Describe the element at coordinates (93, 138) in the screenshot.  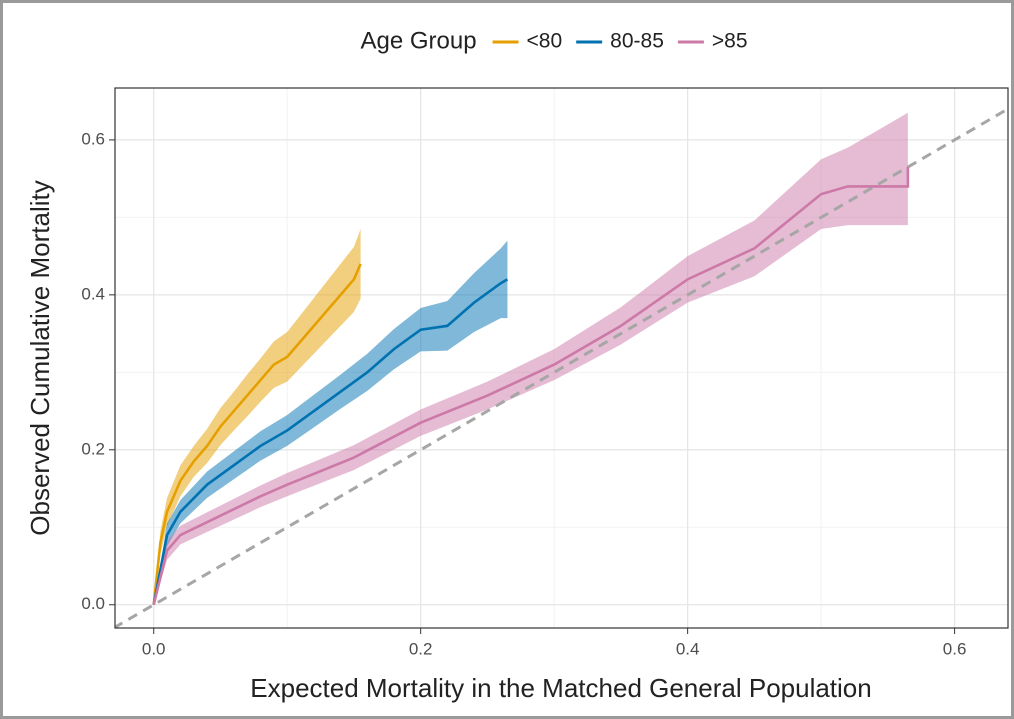
I see `y-tick-label: 0.6` at that location.